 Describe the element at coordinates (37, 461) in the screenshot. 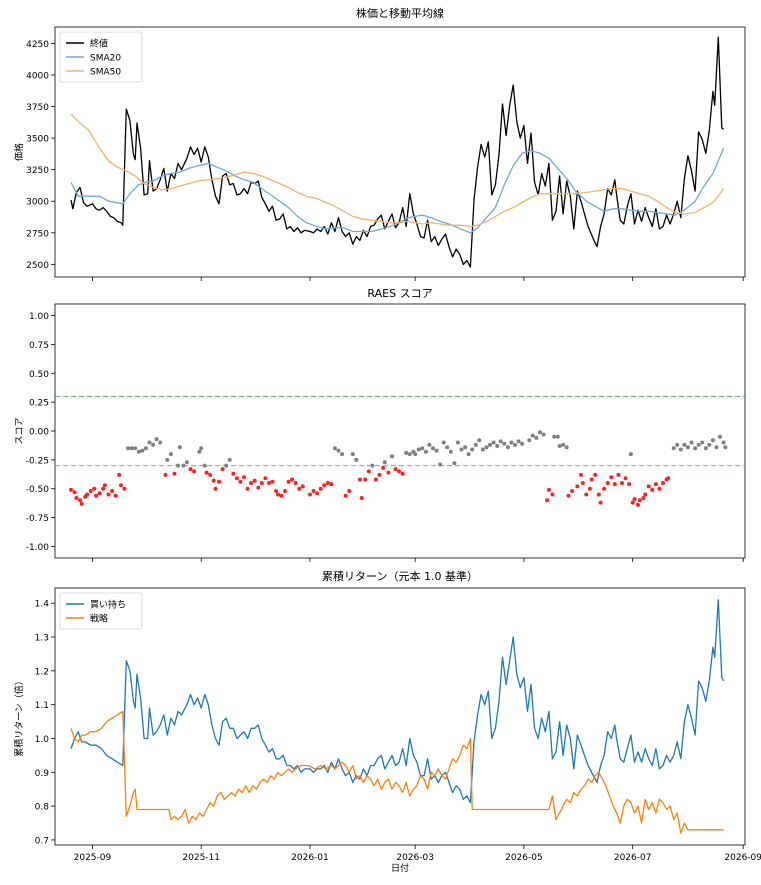

I see `y-tick-label: -0.25` at that location.